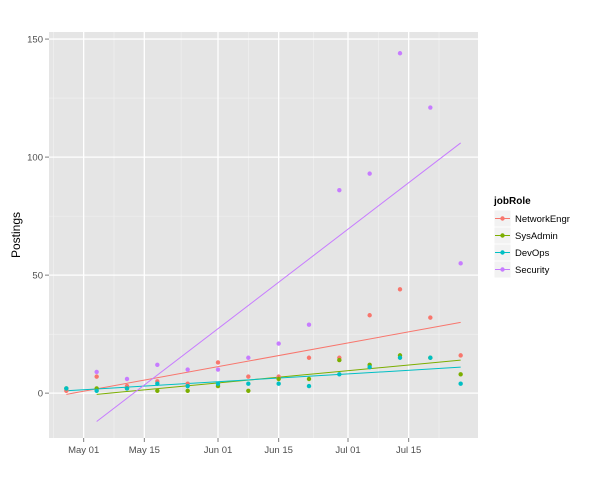 This screenshot has width=600, height=485. I want to click on x-tick-label: Jul 15, so click(408, 450).